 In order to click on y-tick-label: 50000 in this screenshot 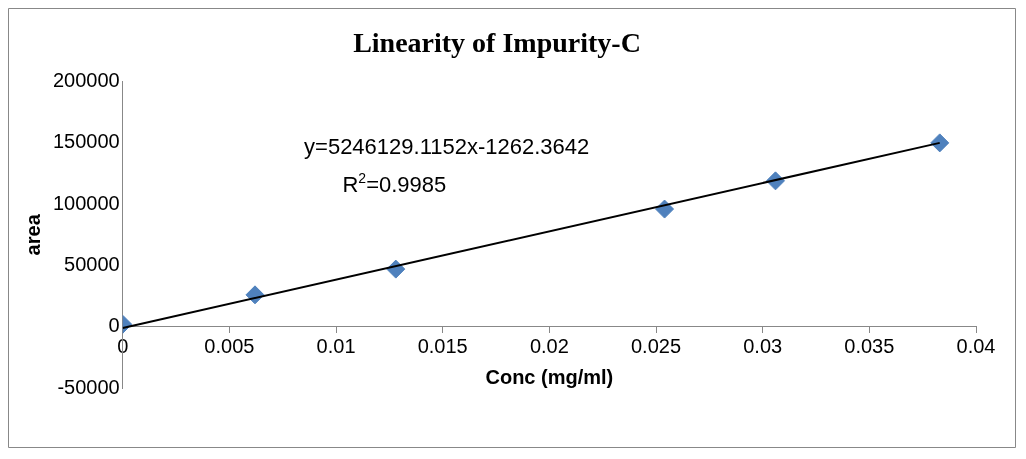, I will do `click(92, 263)`.